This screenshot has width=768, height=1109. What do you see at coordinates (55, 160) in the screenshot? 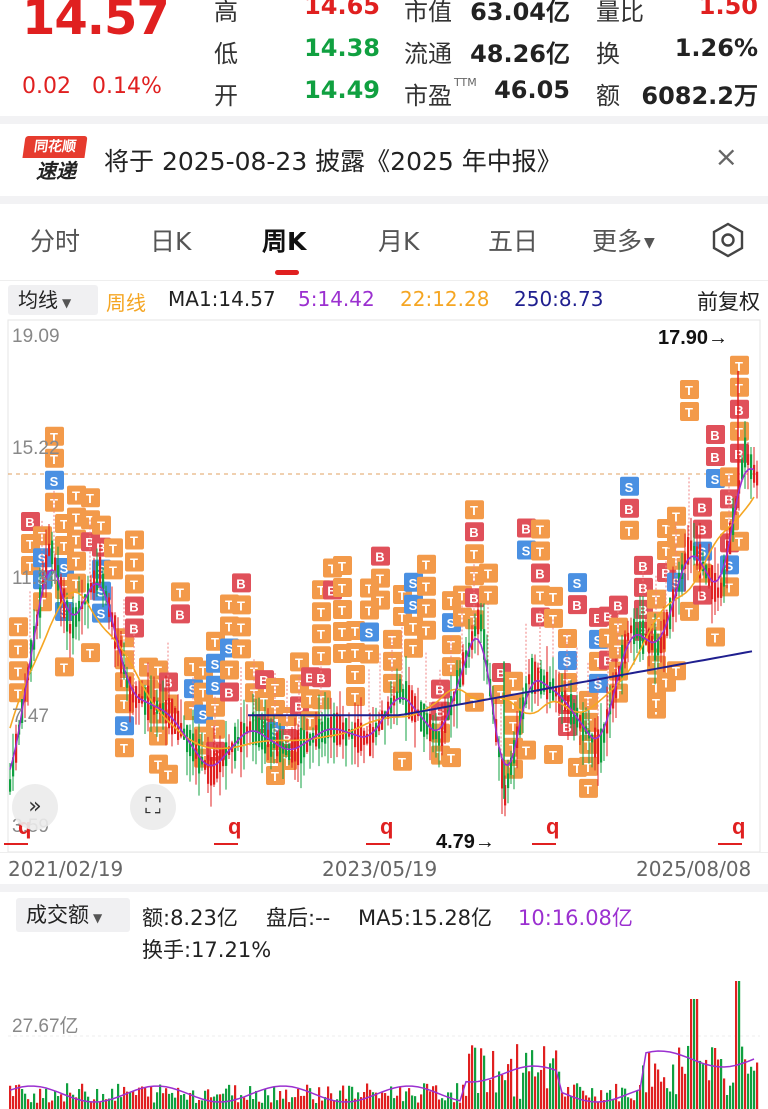
I see `ths-express-logo: 同花顺 速递` at bounding box center [55, 160].